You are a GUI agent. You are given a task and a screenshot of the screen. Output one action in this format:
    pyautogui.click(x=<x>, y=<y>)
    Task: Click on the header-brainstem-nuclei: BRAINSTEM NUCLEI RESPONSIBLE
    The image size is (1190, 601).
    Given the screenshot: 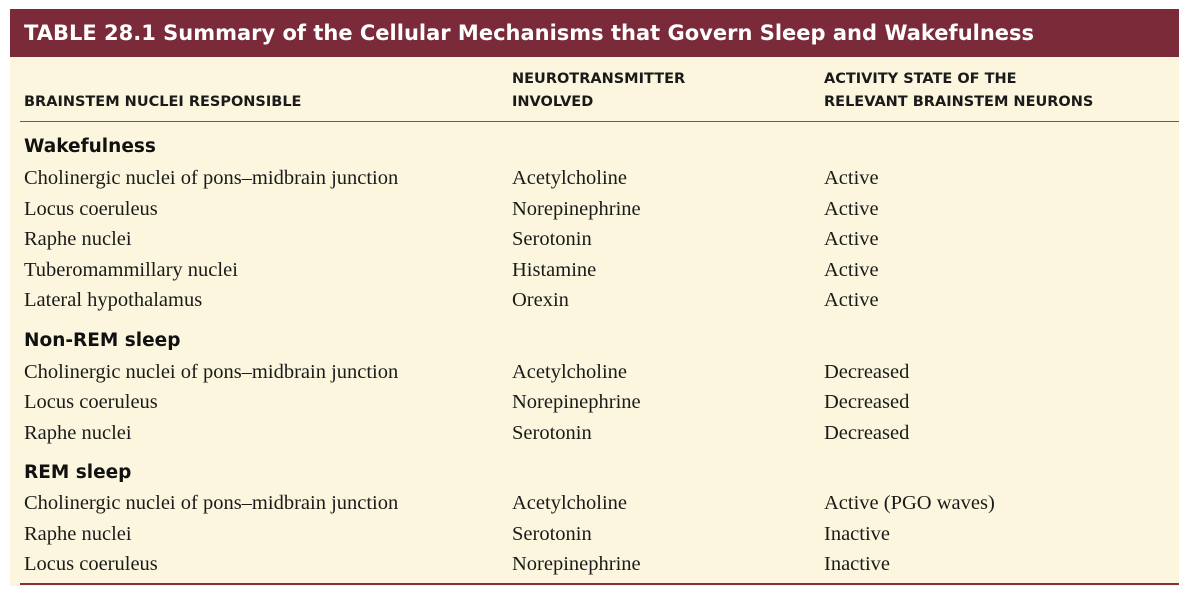 What is the action you would take?
    pyautogui.click(x=163, y=102)
    